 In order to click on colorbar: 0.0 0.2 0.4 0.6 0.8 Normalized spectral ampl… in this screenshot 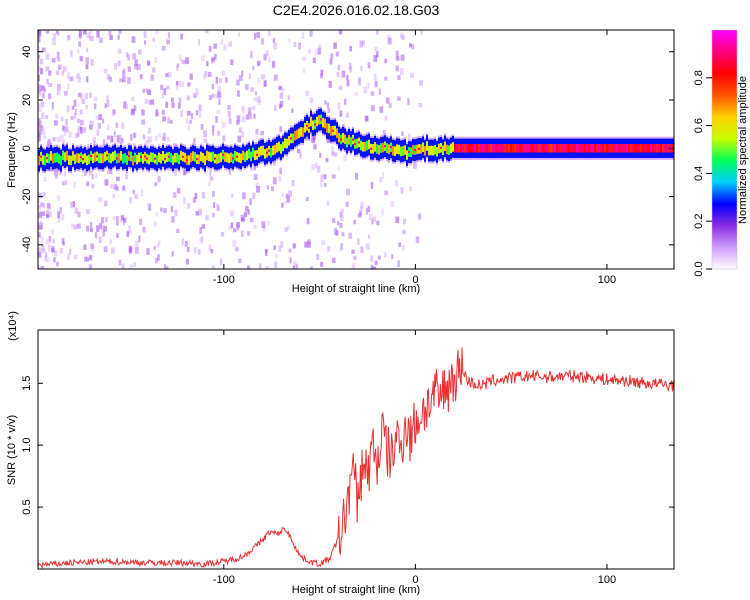, I will do `click(721, 153)`.